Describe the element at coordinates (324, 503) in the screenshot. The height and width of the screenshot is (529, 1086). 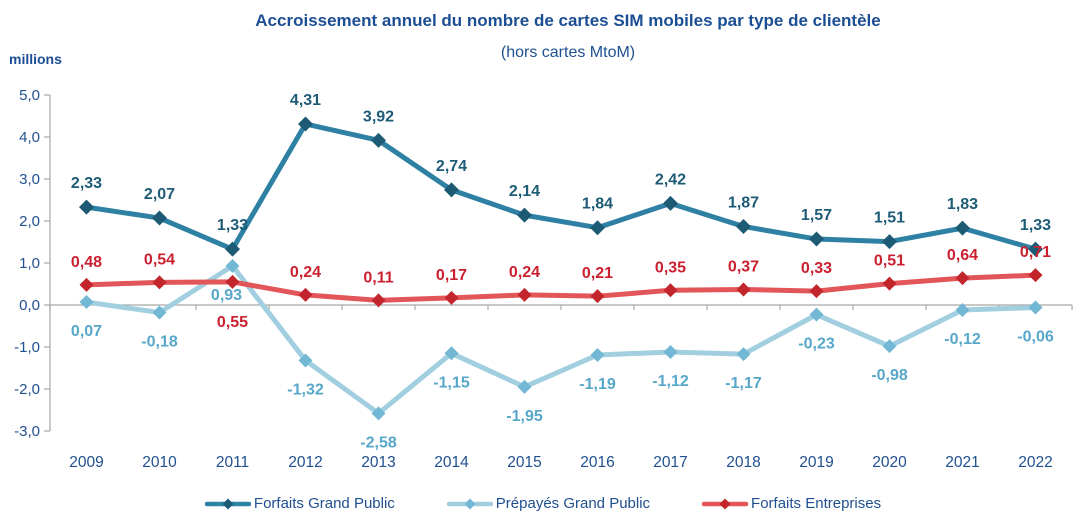
I see `legend-label: Forfaits Grand Public` at that location.